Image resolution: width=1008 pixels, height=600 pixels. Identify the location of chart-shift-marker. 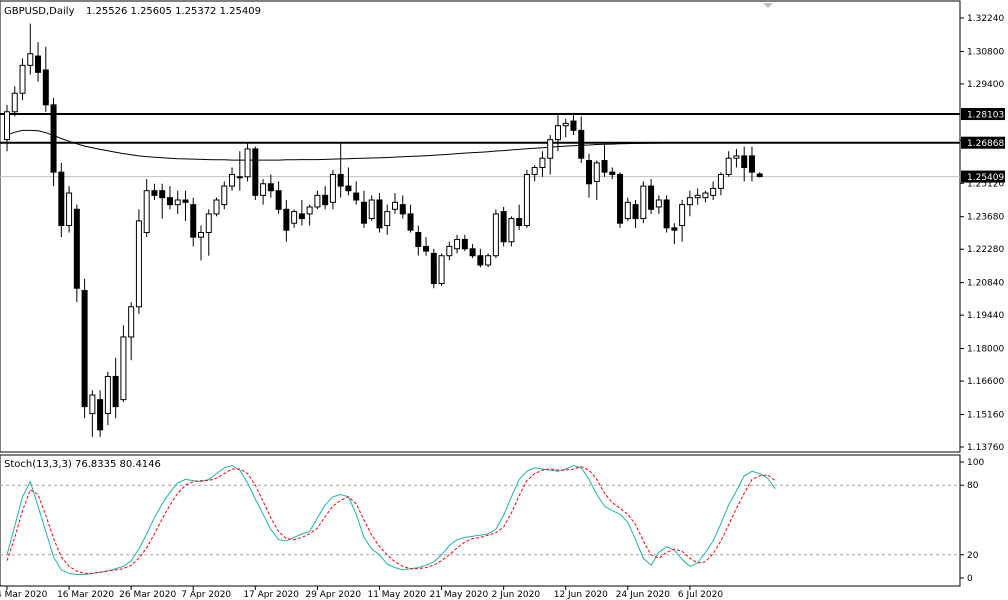
(768, 5).